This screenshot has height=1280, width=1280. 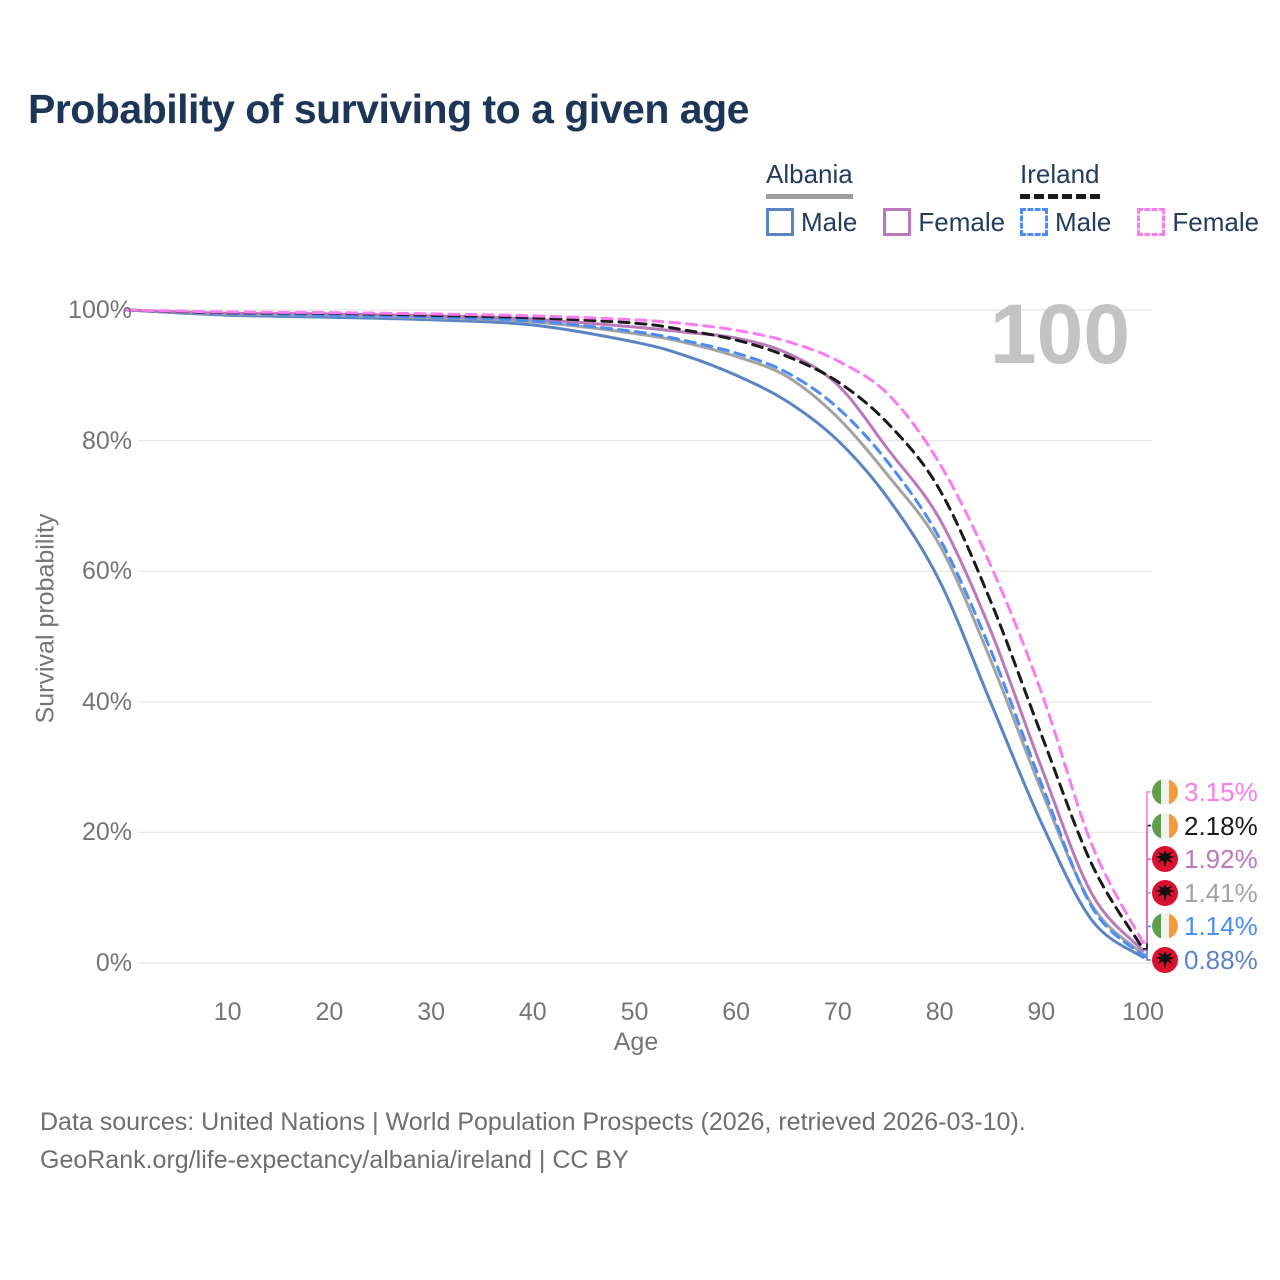 I want to click on x-tick-label: 40, so click(x=532, y=1012).